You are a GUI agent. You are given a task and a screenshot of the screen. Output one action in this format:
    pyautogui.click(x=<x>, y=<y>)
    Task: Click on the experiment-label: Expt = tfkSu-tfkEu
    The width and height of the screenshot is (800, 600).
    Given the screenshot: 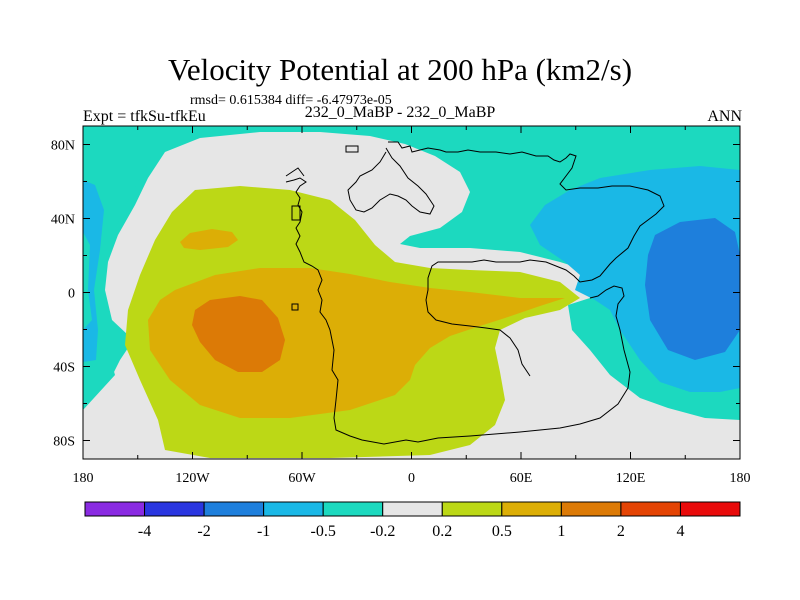 What is the action you would take?
    pyautogui.click(x=144, y=116)
    